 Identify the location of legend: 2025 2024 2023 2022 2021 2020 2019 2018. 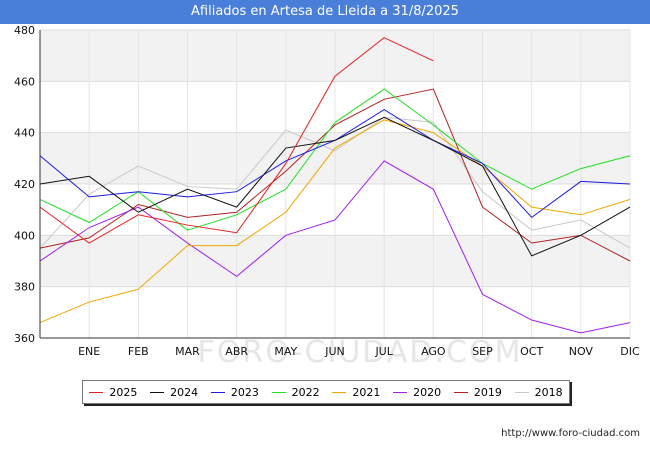
(326, 392).